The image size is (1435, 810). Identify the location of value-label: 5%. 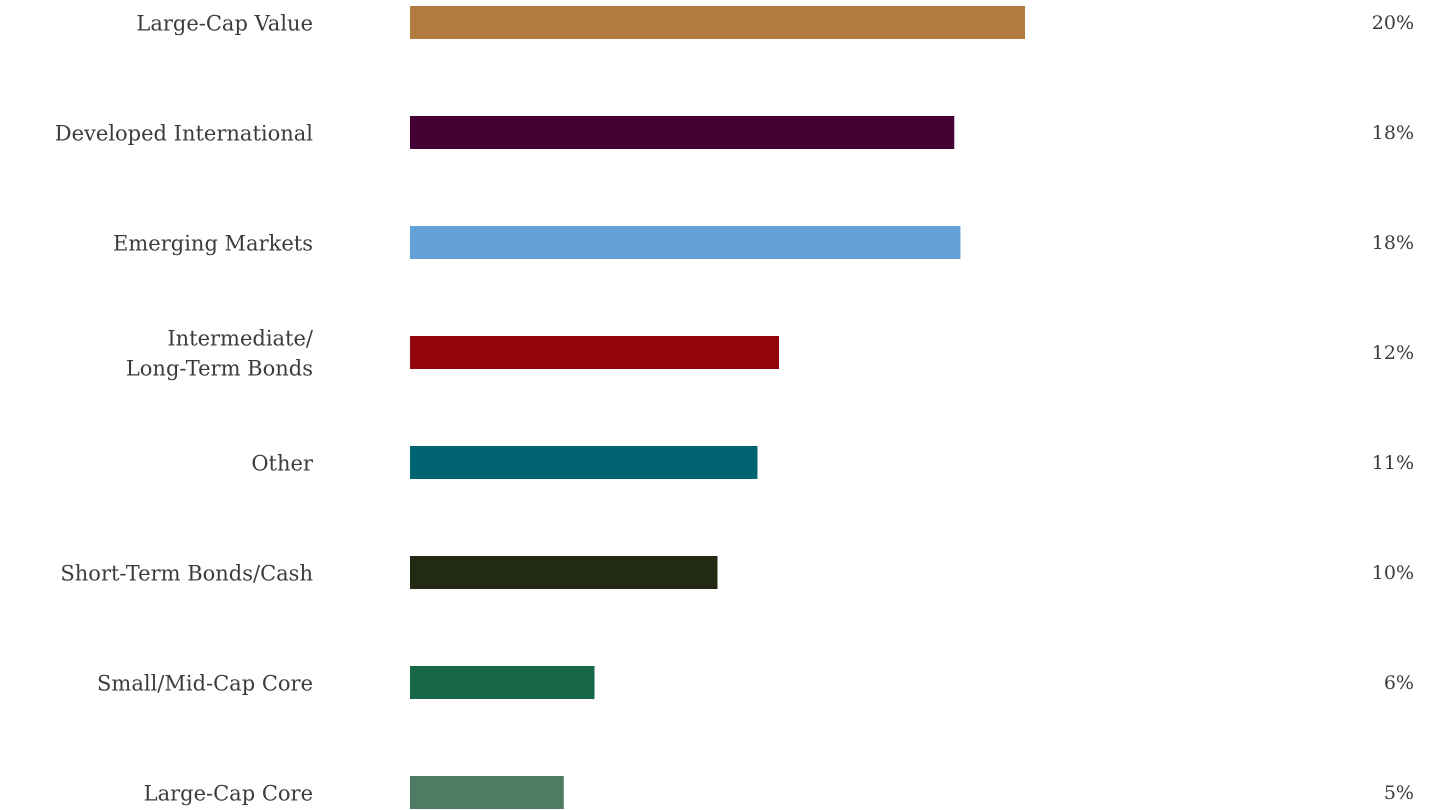
(1399, 793).